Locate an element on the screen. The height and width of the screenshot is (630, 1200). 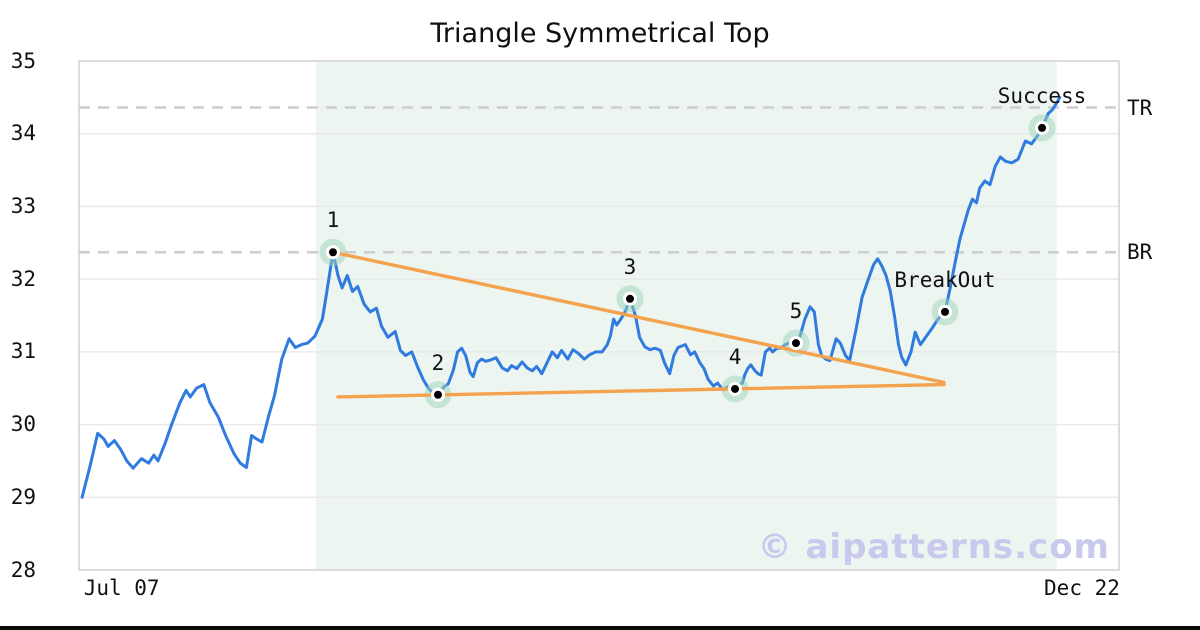
point-label-4: 4 is located at coordinates (735, 356).